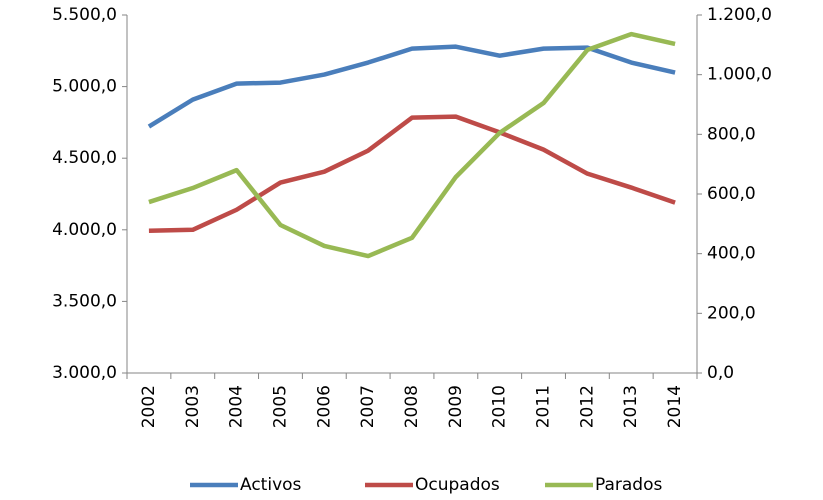 This screenshot has width=823, height=500. Describe the element at coordinates (720, 373) in the screenshot. I see `y2-tick-label: 0,0` at that location.